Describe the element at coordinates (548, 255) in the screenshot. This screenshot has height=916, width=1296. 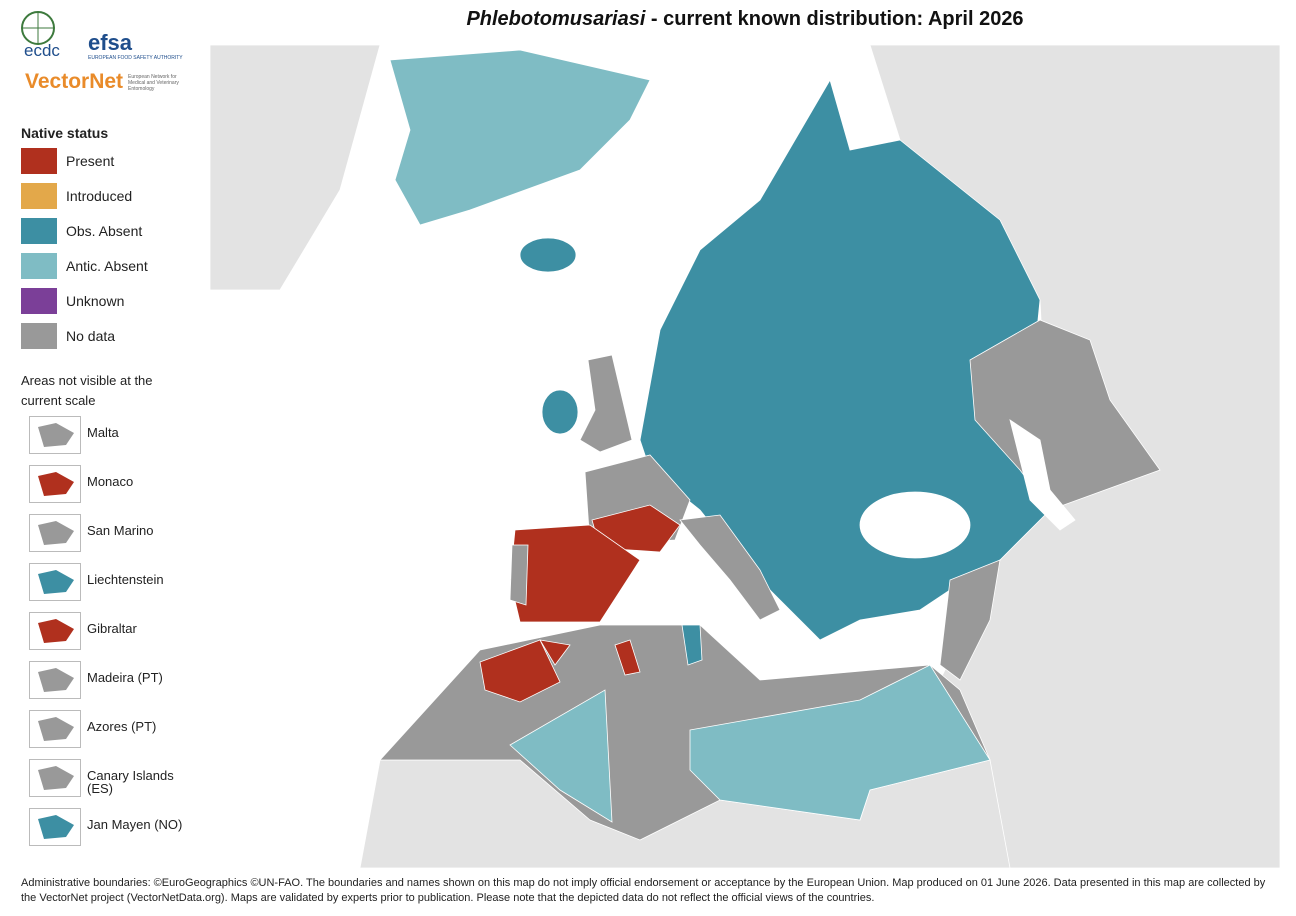
I see `iceland` at that location.